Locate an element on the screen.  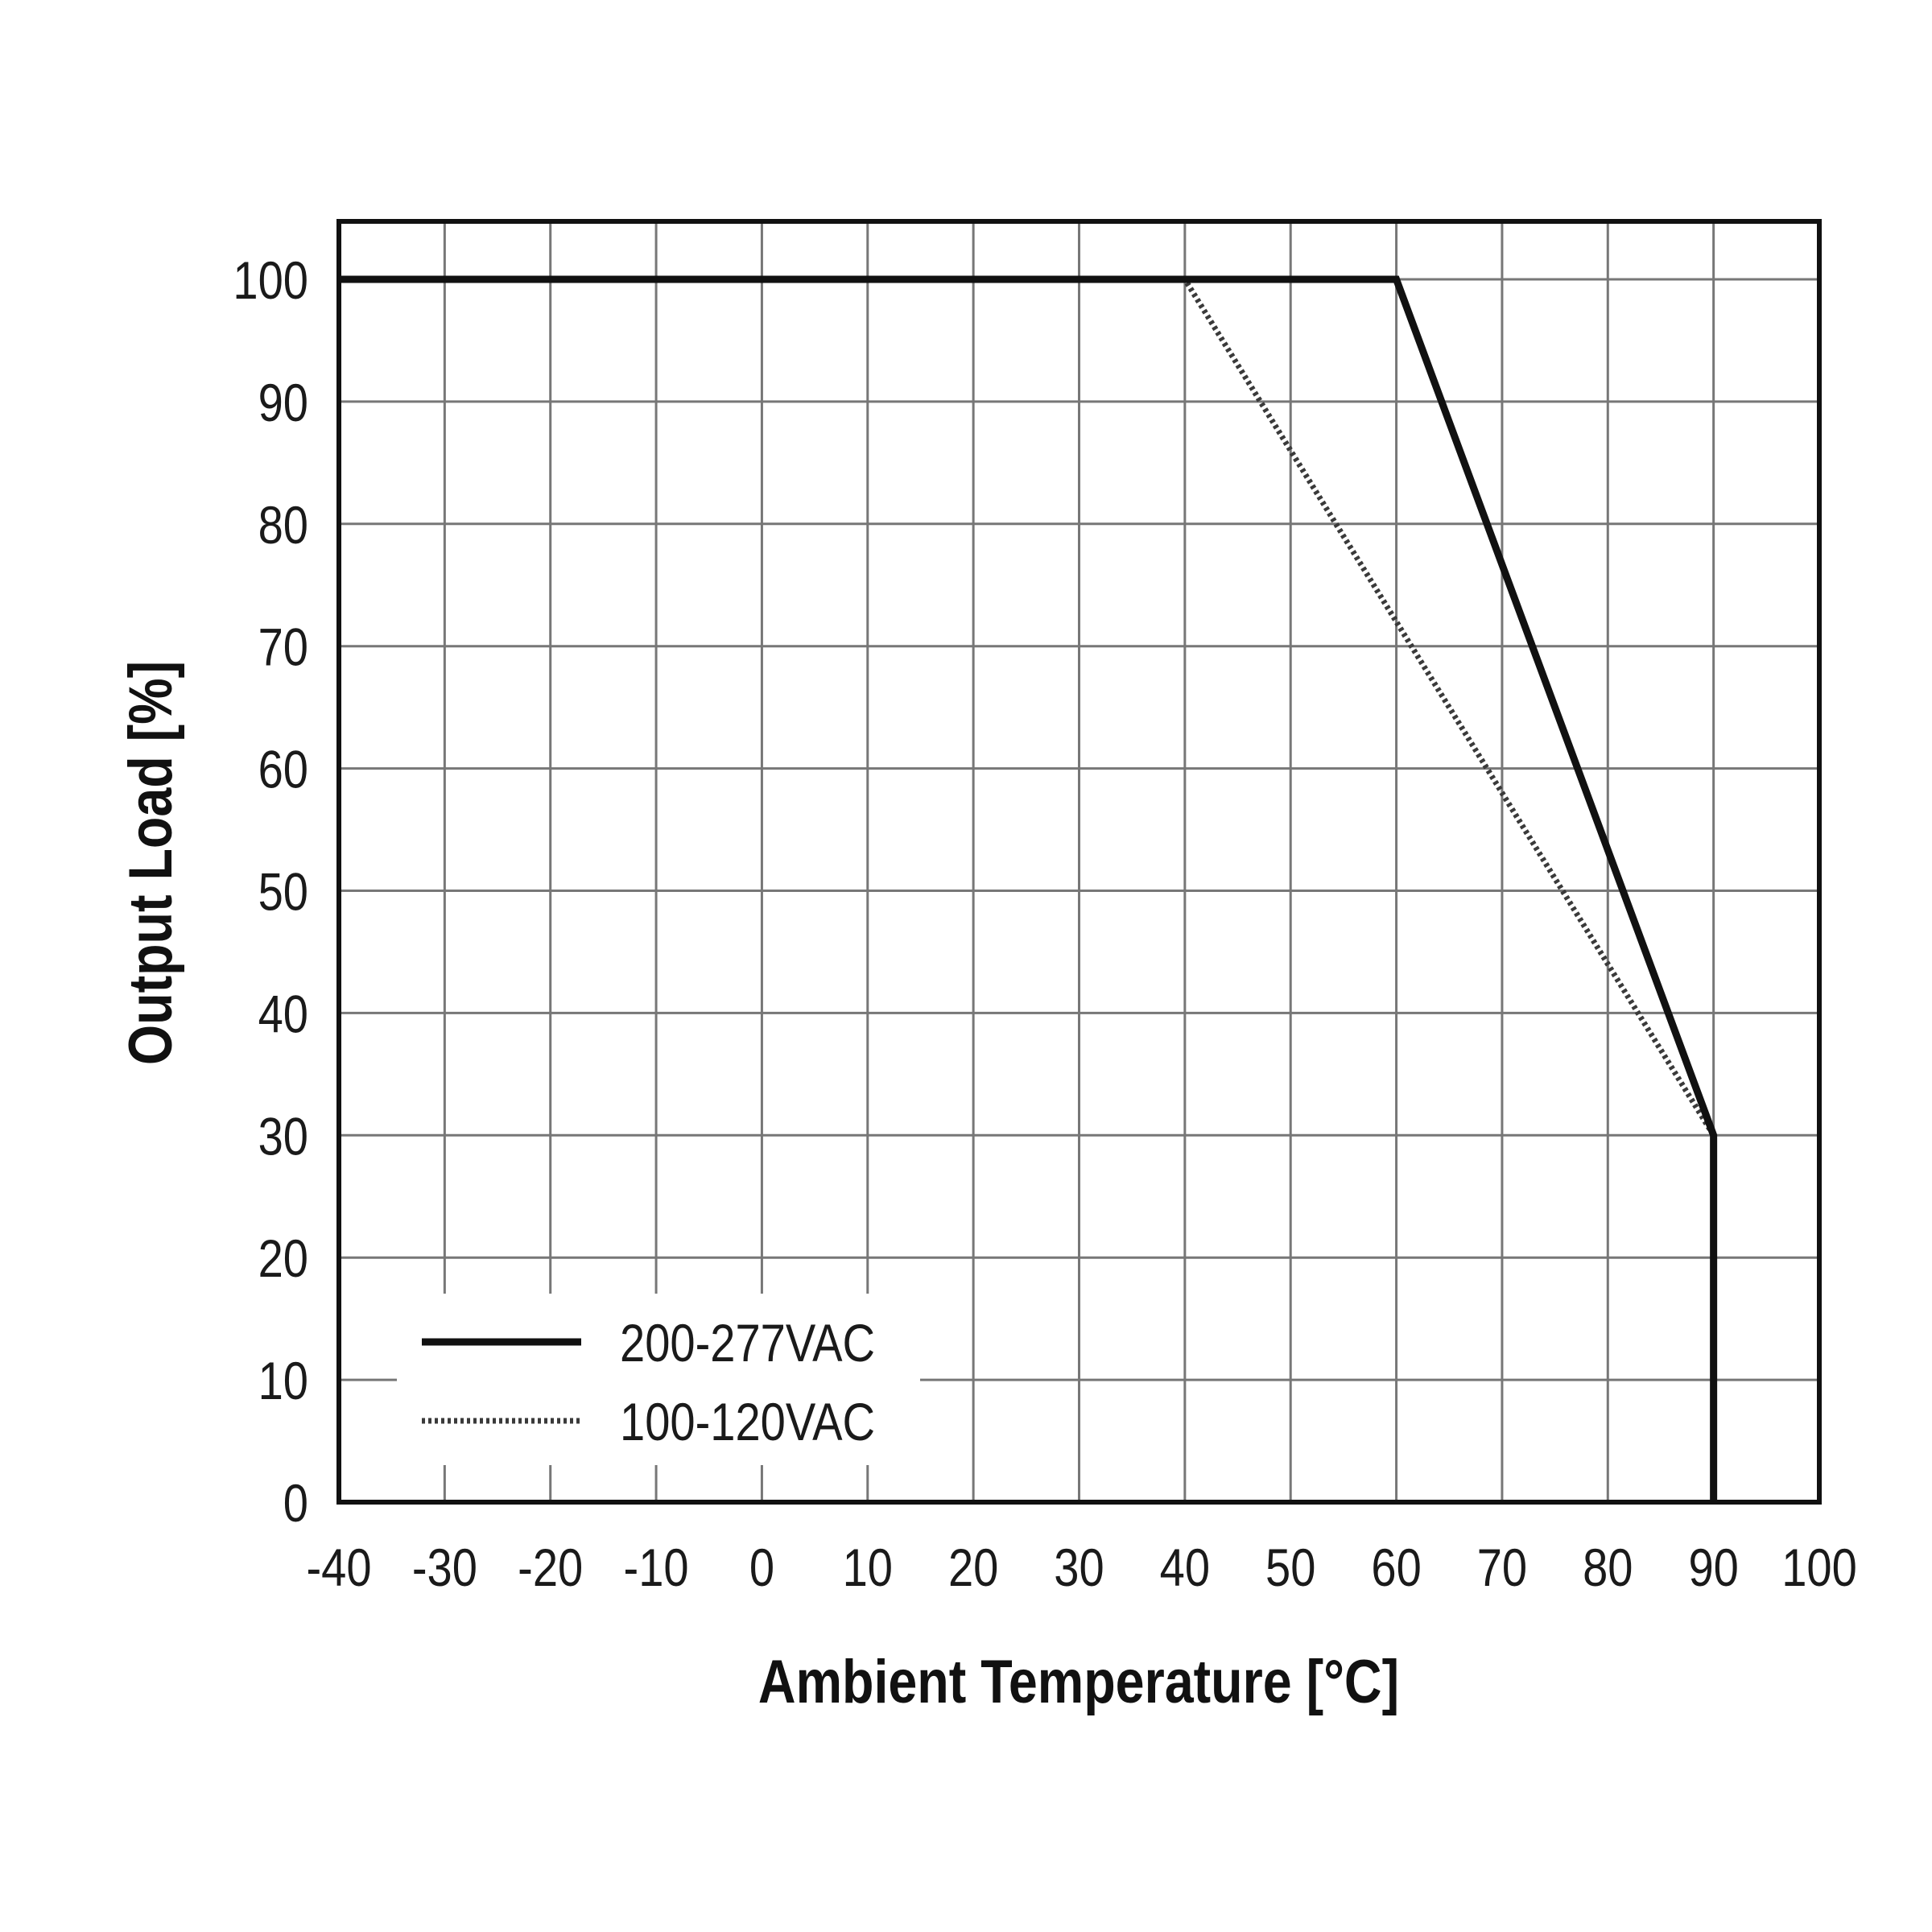
x-tick-label: 60 is located at coordinates (1396, 1567).